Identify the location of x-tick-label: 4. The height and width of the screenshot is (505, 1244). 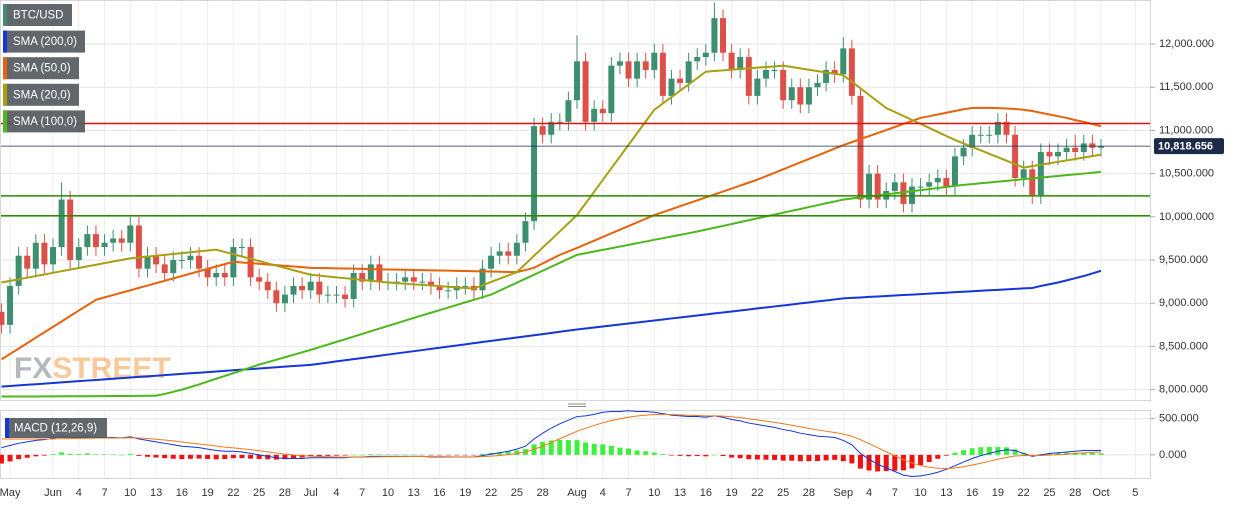
(869, 493).